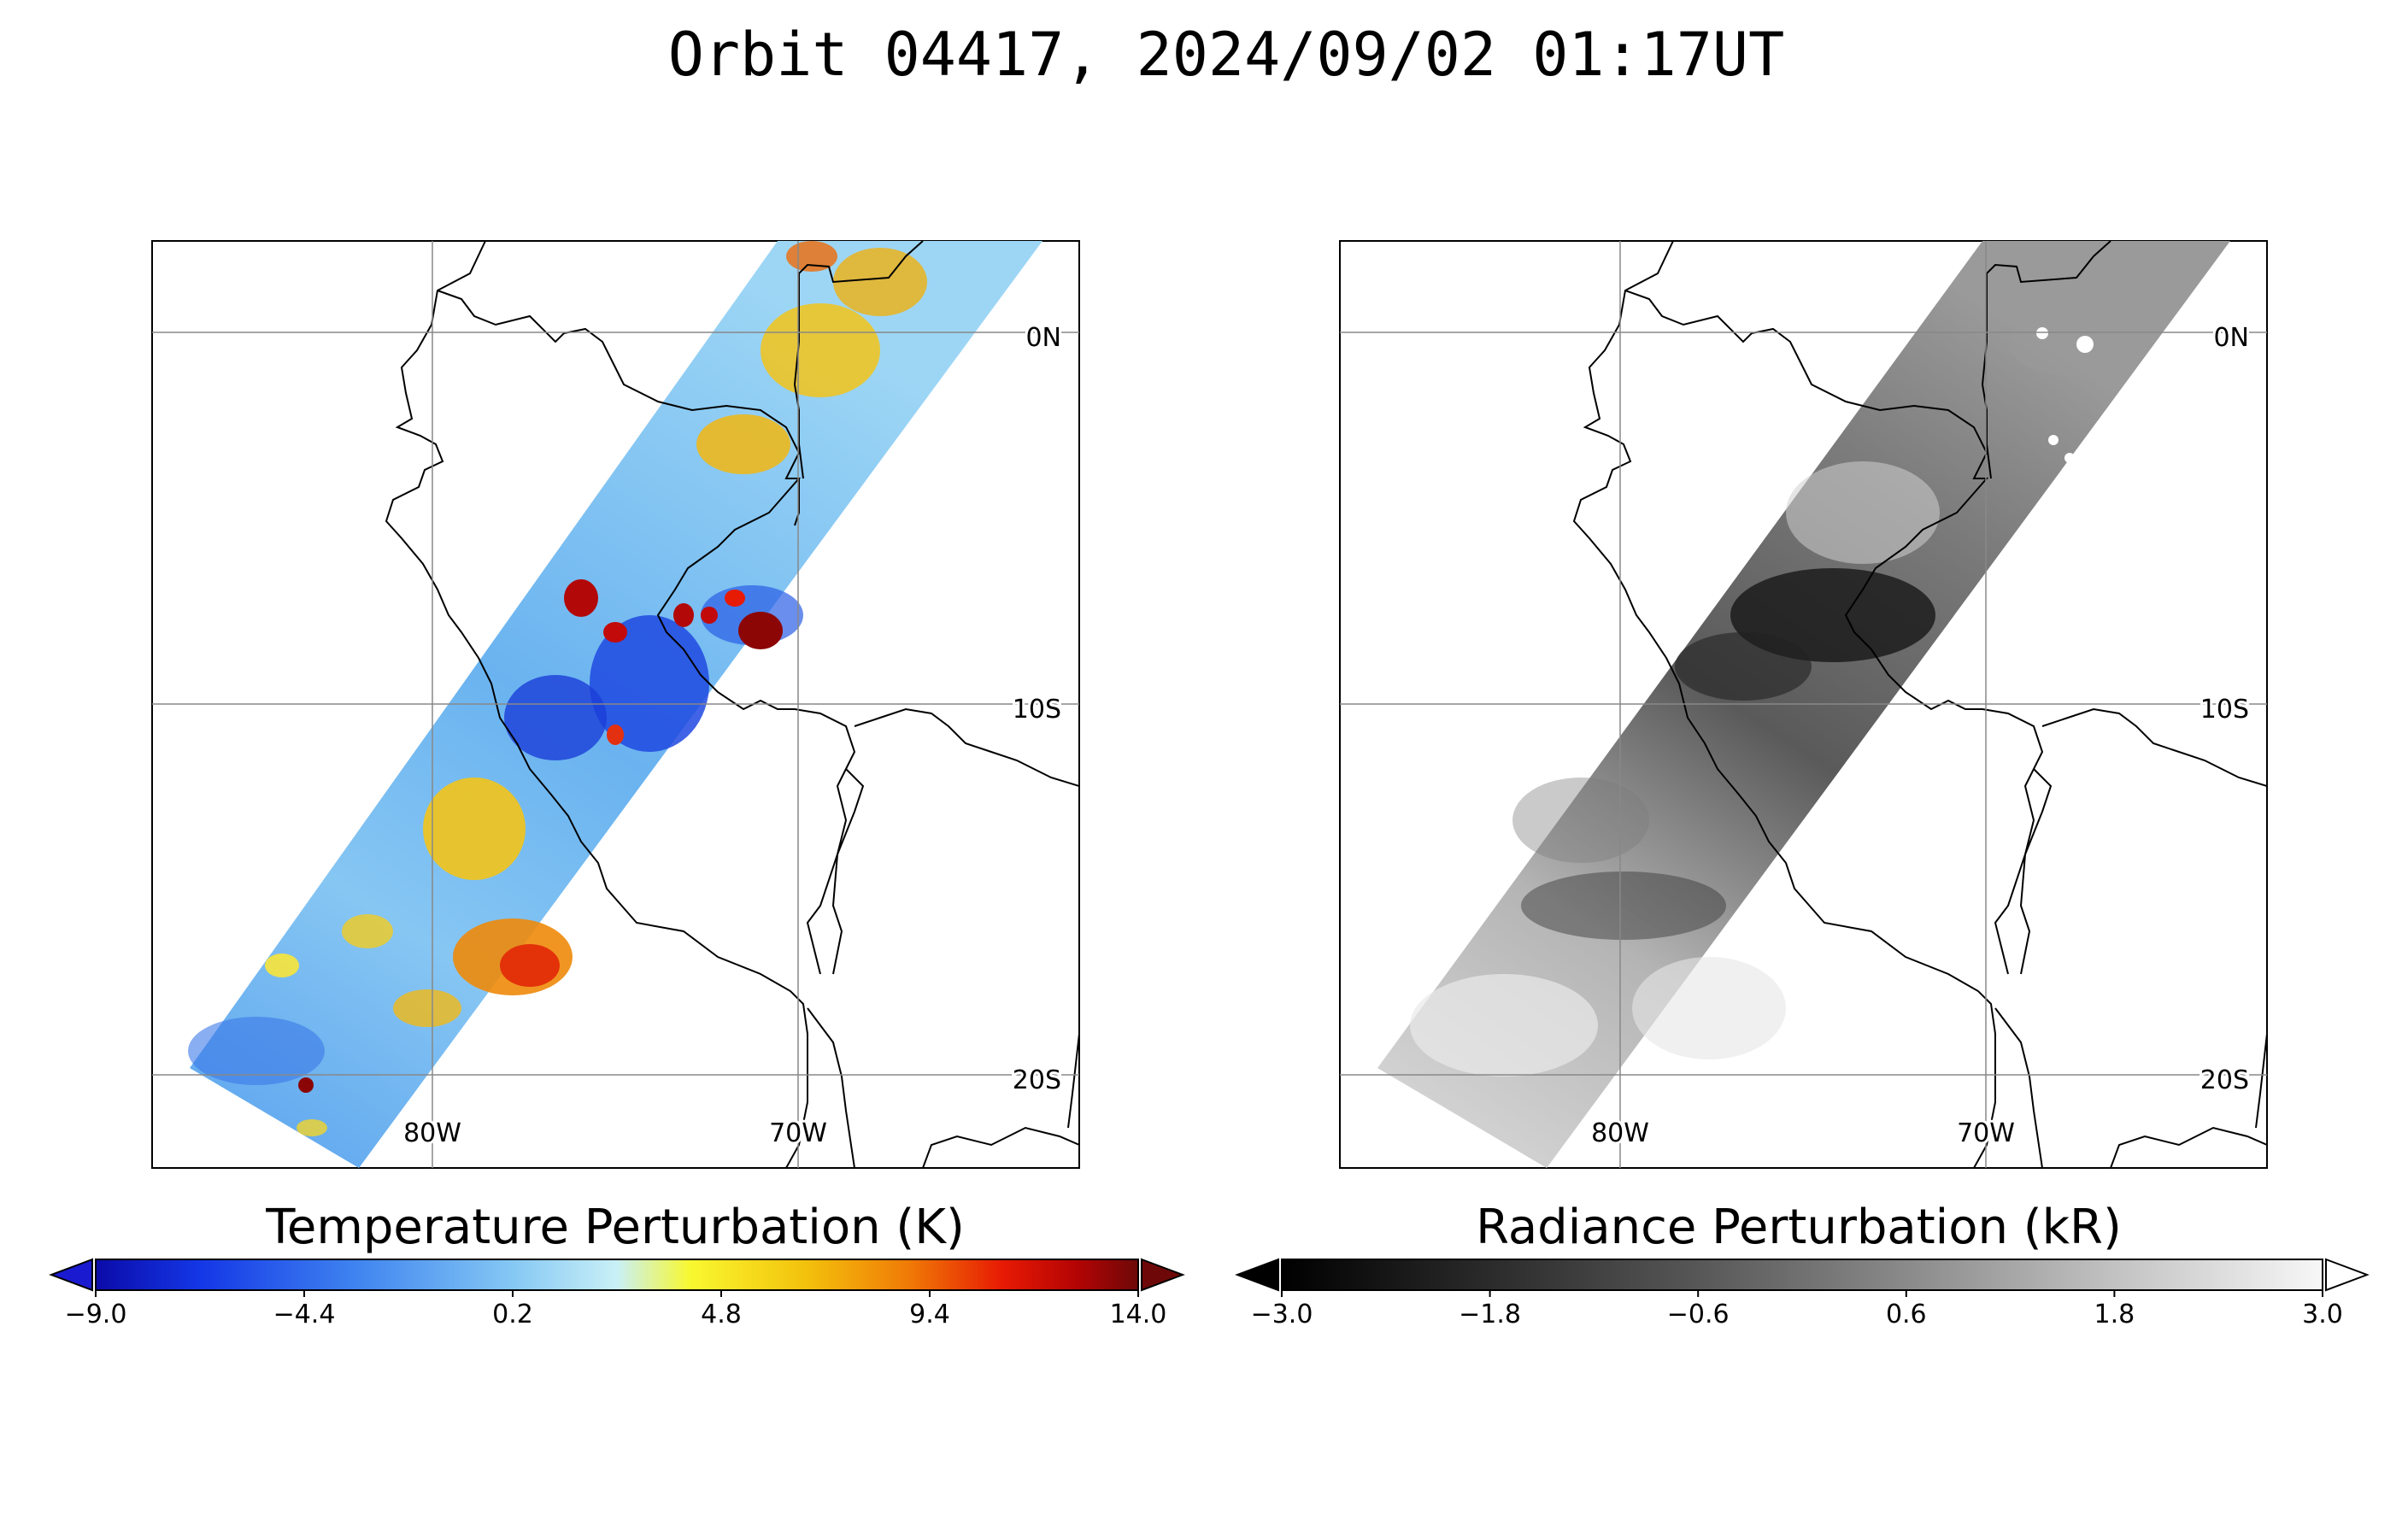 The height and width of the screenshot is (1514, 2408). Describe the element at coordinates (615, 1227) in the screenshot. I see `colorbar-title-temperature: Temperature Perturbation (K)` at that location.